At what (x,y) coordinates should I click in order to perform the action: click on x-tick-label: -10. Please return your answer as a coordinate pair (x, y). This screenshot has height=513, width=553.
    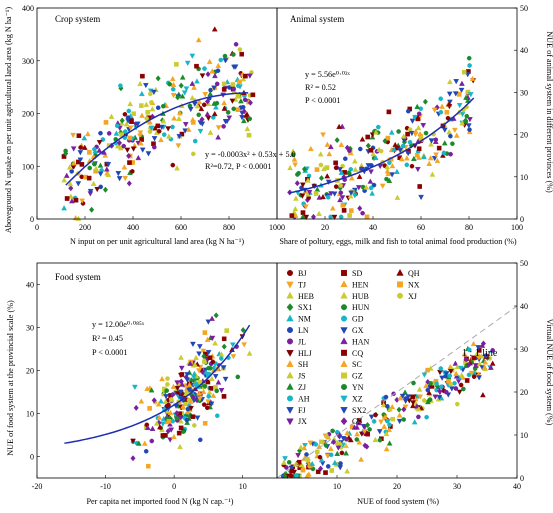
    Looking at the image, I should click on (105, 486).